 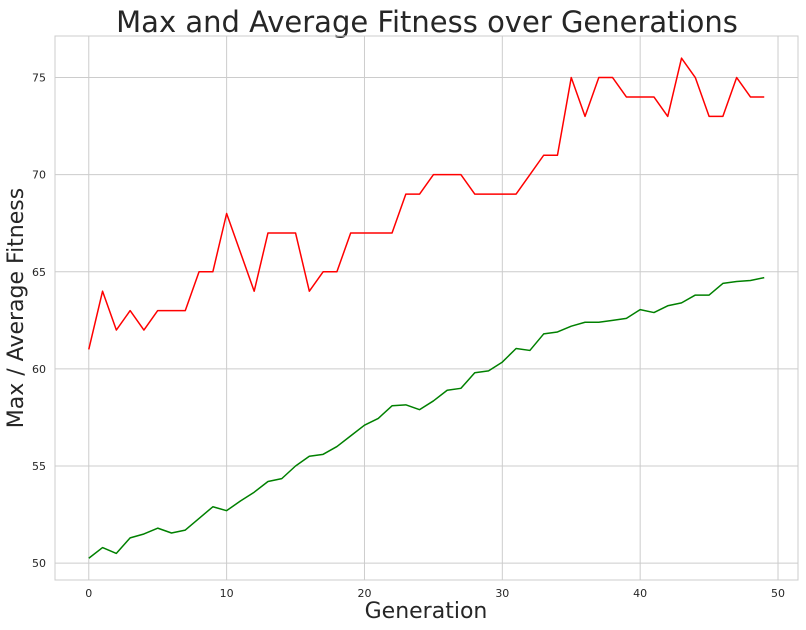 What do you see at coordinates (39, 175) in the screenshot?
I see `y-tick-label: 70` at bounding box center [39, 175].